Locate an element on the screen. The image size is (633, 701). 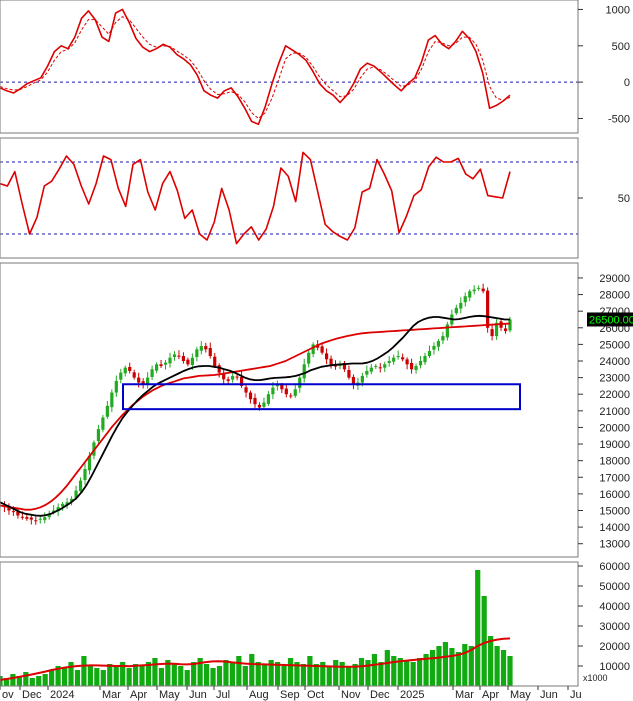
x-tick-label: Dec is located at coordinates (32, 695).